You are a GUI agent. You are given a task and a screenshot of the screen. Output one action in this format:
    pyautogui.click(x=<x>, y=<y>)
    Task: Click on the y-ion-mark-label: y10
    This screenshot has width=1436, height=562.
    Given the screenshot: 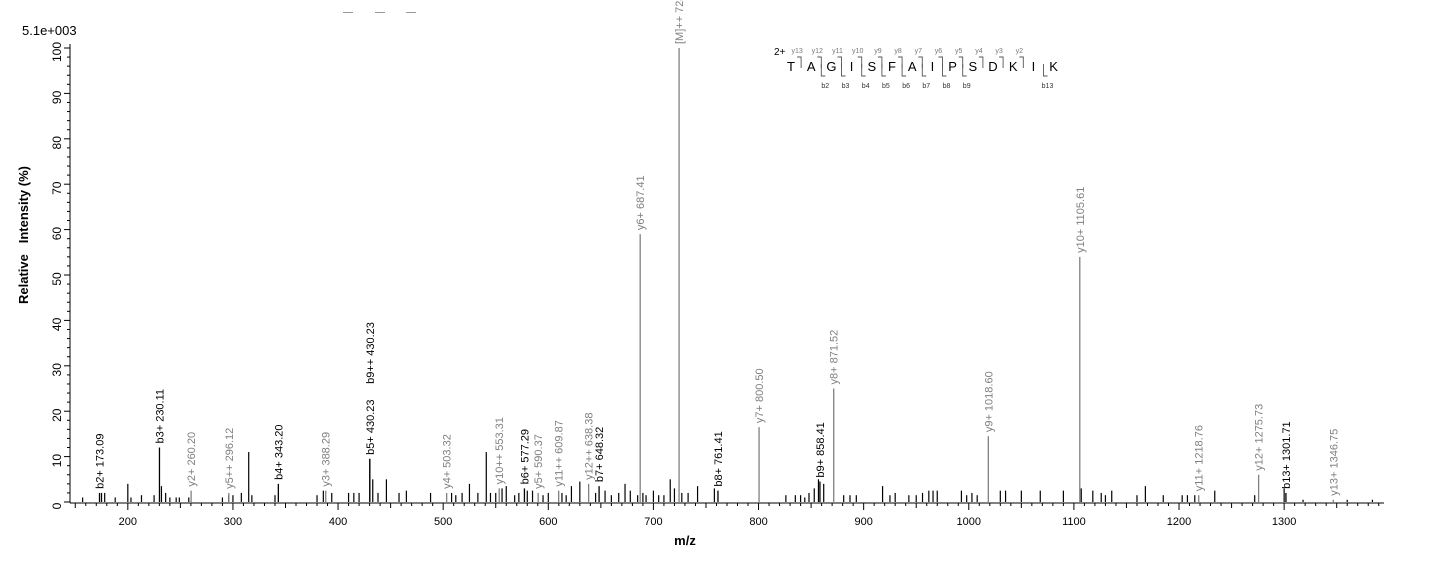 What is the action you would take?
    pyautogui.click(x=857, y=51)
    